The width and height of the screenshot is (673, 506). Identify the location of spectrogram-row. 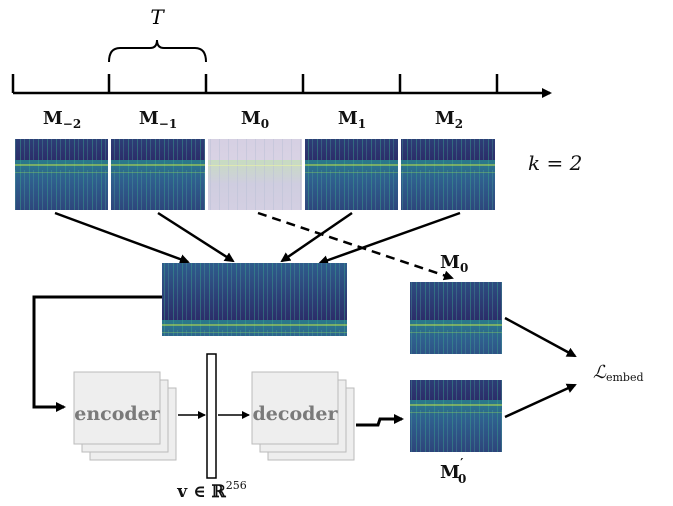
(255, 174).